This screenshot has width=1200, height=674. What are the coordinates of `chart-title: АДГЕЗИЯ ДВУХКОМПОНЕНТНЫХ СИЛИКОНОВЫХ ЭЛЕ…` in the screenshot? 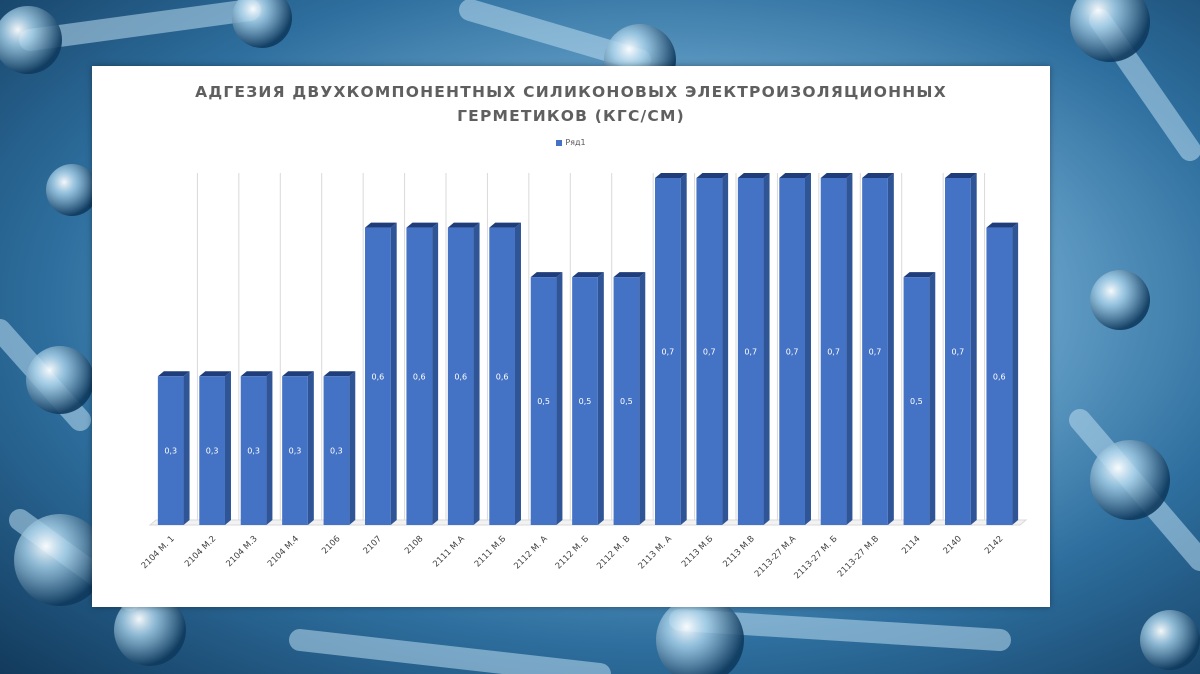 It's located at (571, 104).